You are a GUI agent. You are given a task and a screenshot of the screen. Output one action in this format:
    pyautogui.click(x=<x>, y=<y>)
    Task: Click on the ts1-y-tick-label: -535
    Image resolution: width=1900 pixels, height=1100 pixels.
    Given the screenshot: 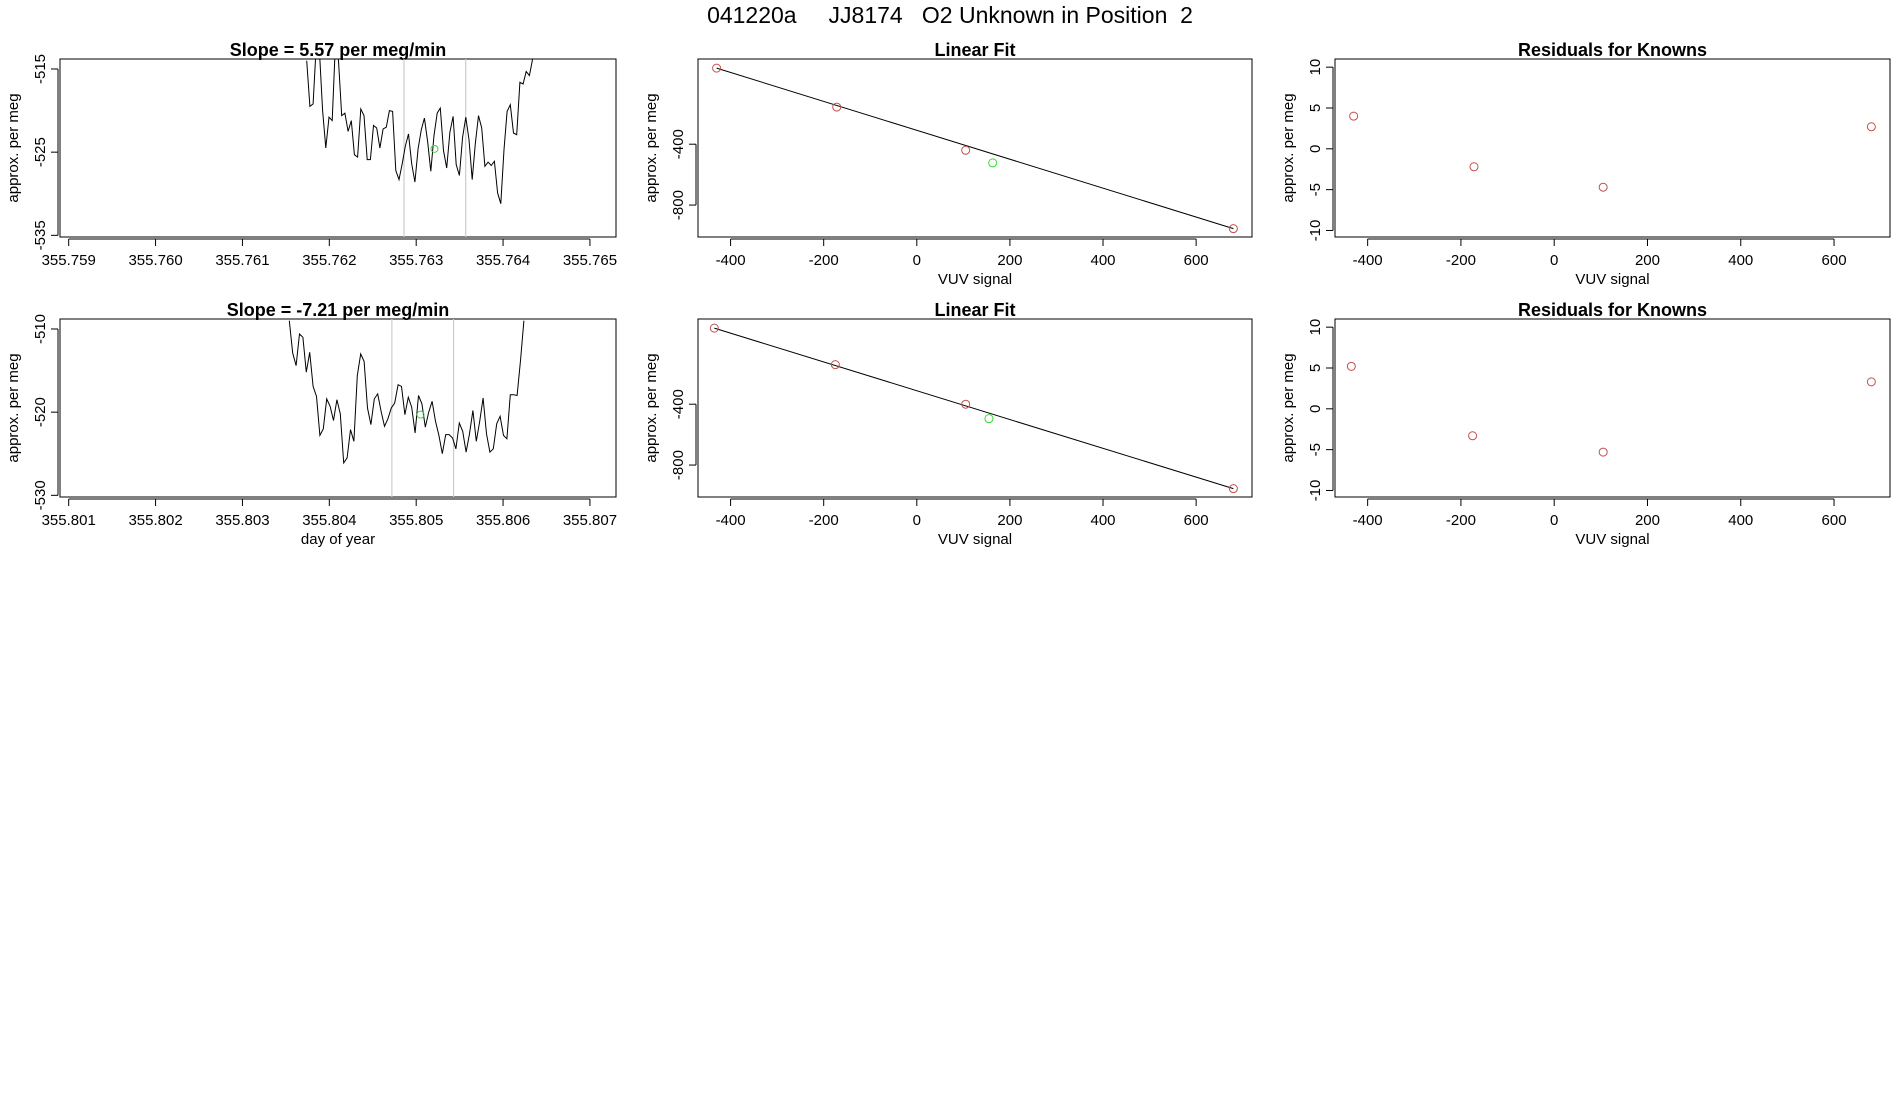 What is the action you would take?
    pyautogui.click(x=40, y=235)
    